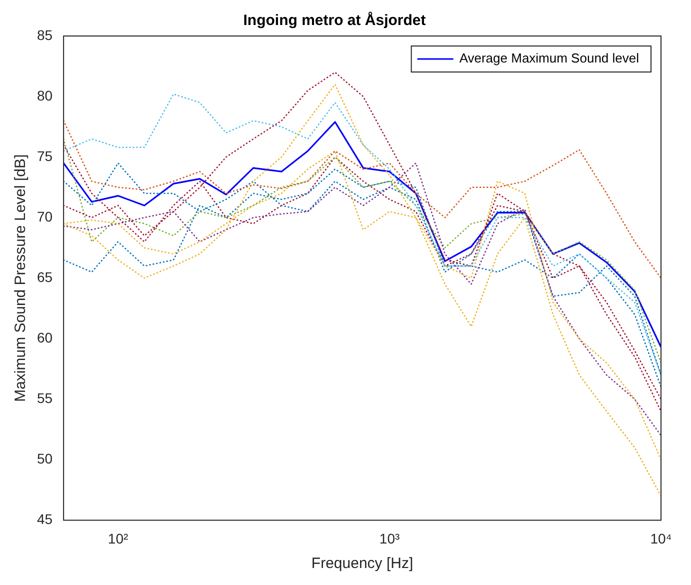 The image size is (691, 585). Describe the element at coordinates (44, 458) in the screenshot. I see `y-tick-label: 50` at that location.